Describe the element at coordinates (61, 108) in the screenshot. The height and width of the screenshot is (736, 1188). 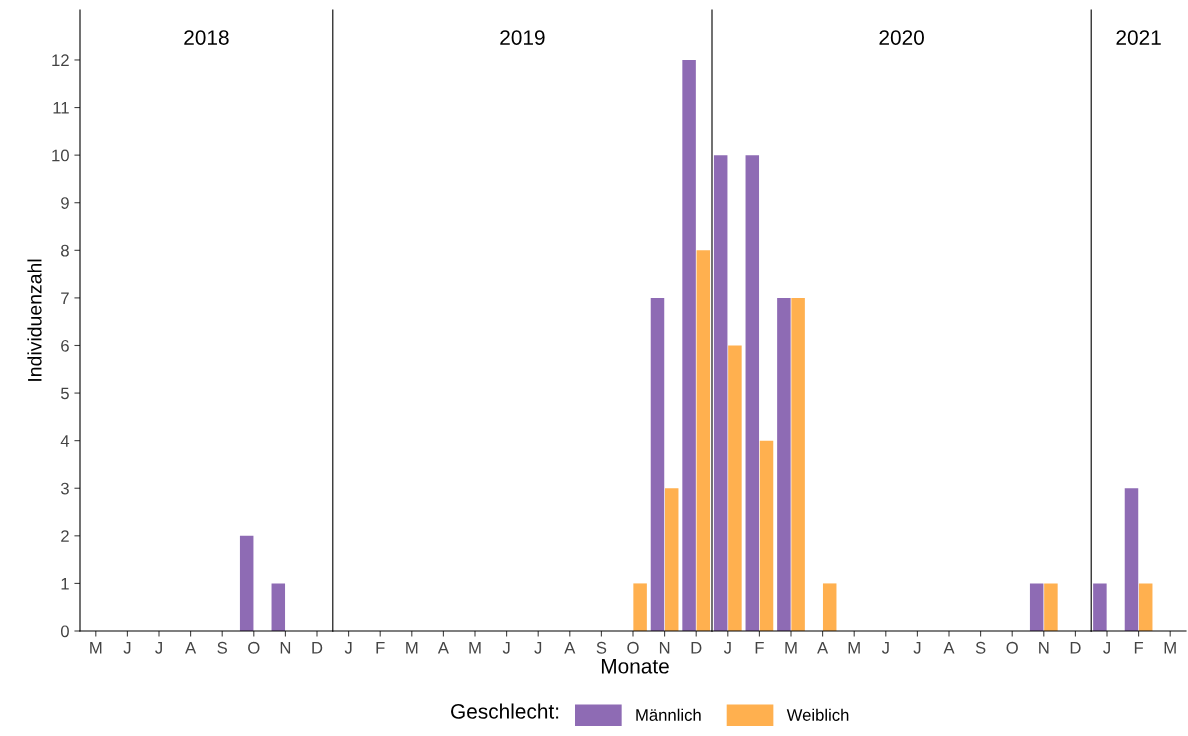
I see `y-tick-label: 11` at that location.